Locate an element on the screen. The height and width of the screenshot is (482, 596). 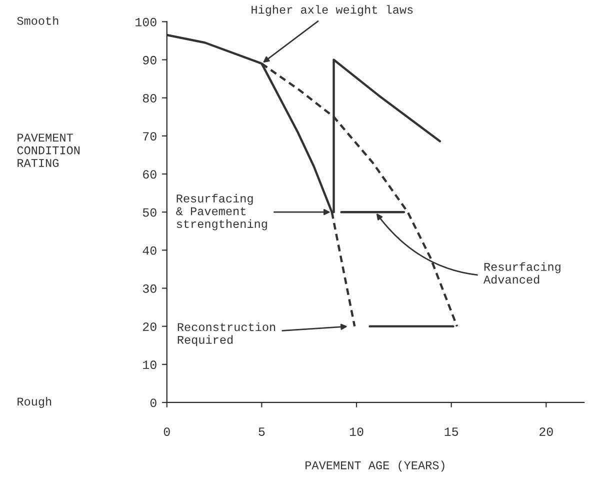
x-axis-title: PAVEMENT AGE (YEARS) is located at coordinates (375, 466).